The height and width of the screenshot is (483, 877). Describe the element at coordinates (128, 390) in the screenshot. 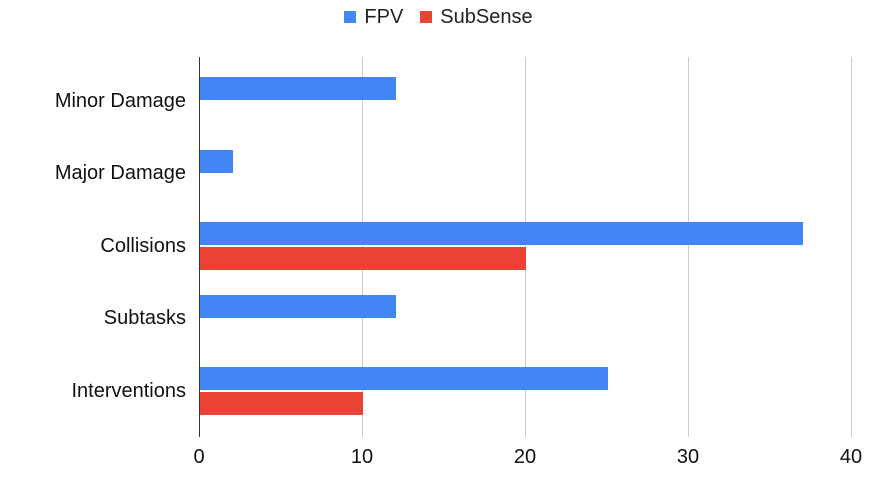

I see `category-label-interventions: Interventions` at that location.